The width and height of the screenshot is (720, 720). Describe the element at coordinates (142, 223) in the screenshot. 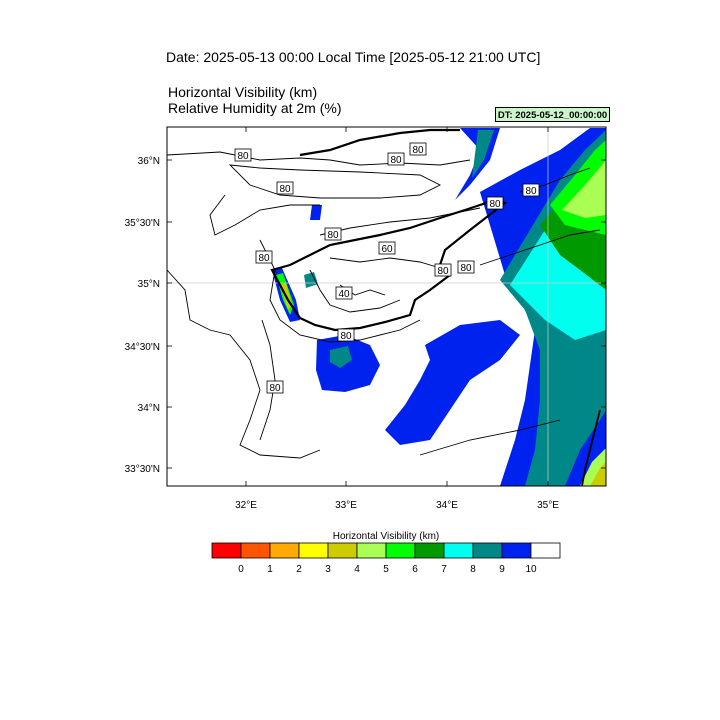

I see `lat-label: 35°30'N` at that location.